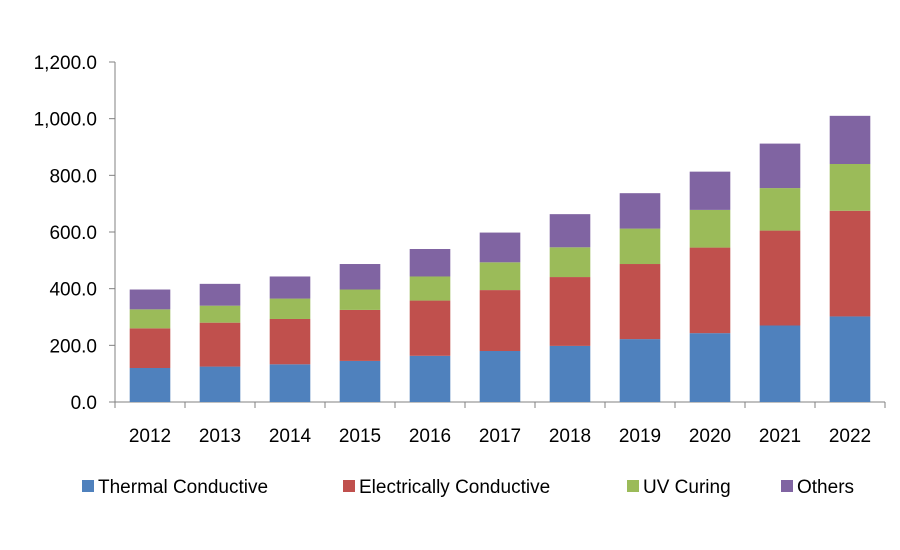 Image resolution: width=900 pixels, height=550 pixels. Describe the element at coordinates (360, 436) in the screenshot. I see `x-tick-label: 2015` at that location.